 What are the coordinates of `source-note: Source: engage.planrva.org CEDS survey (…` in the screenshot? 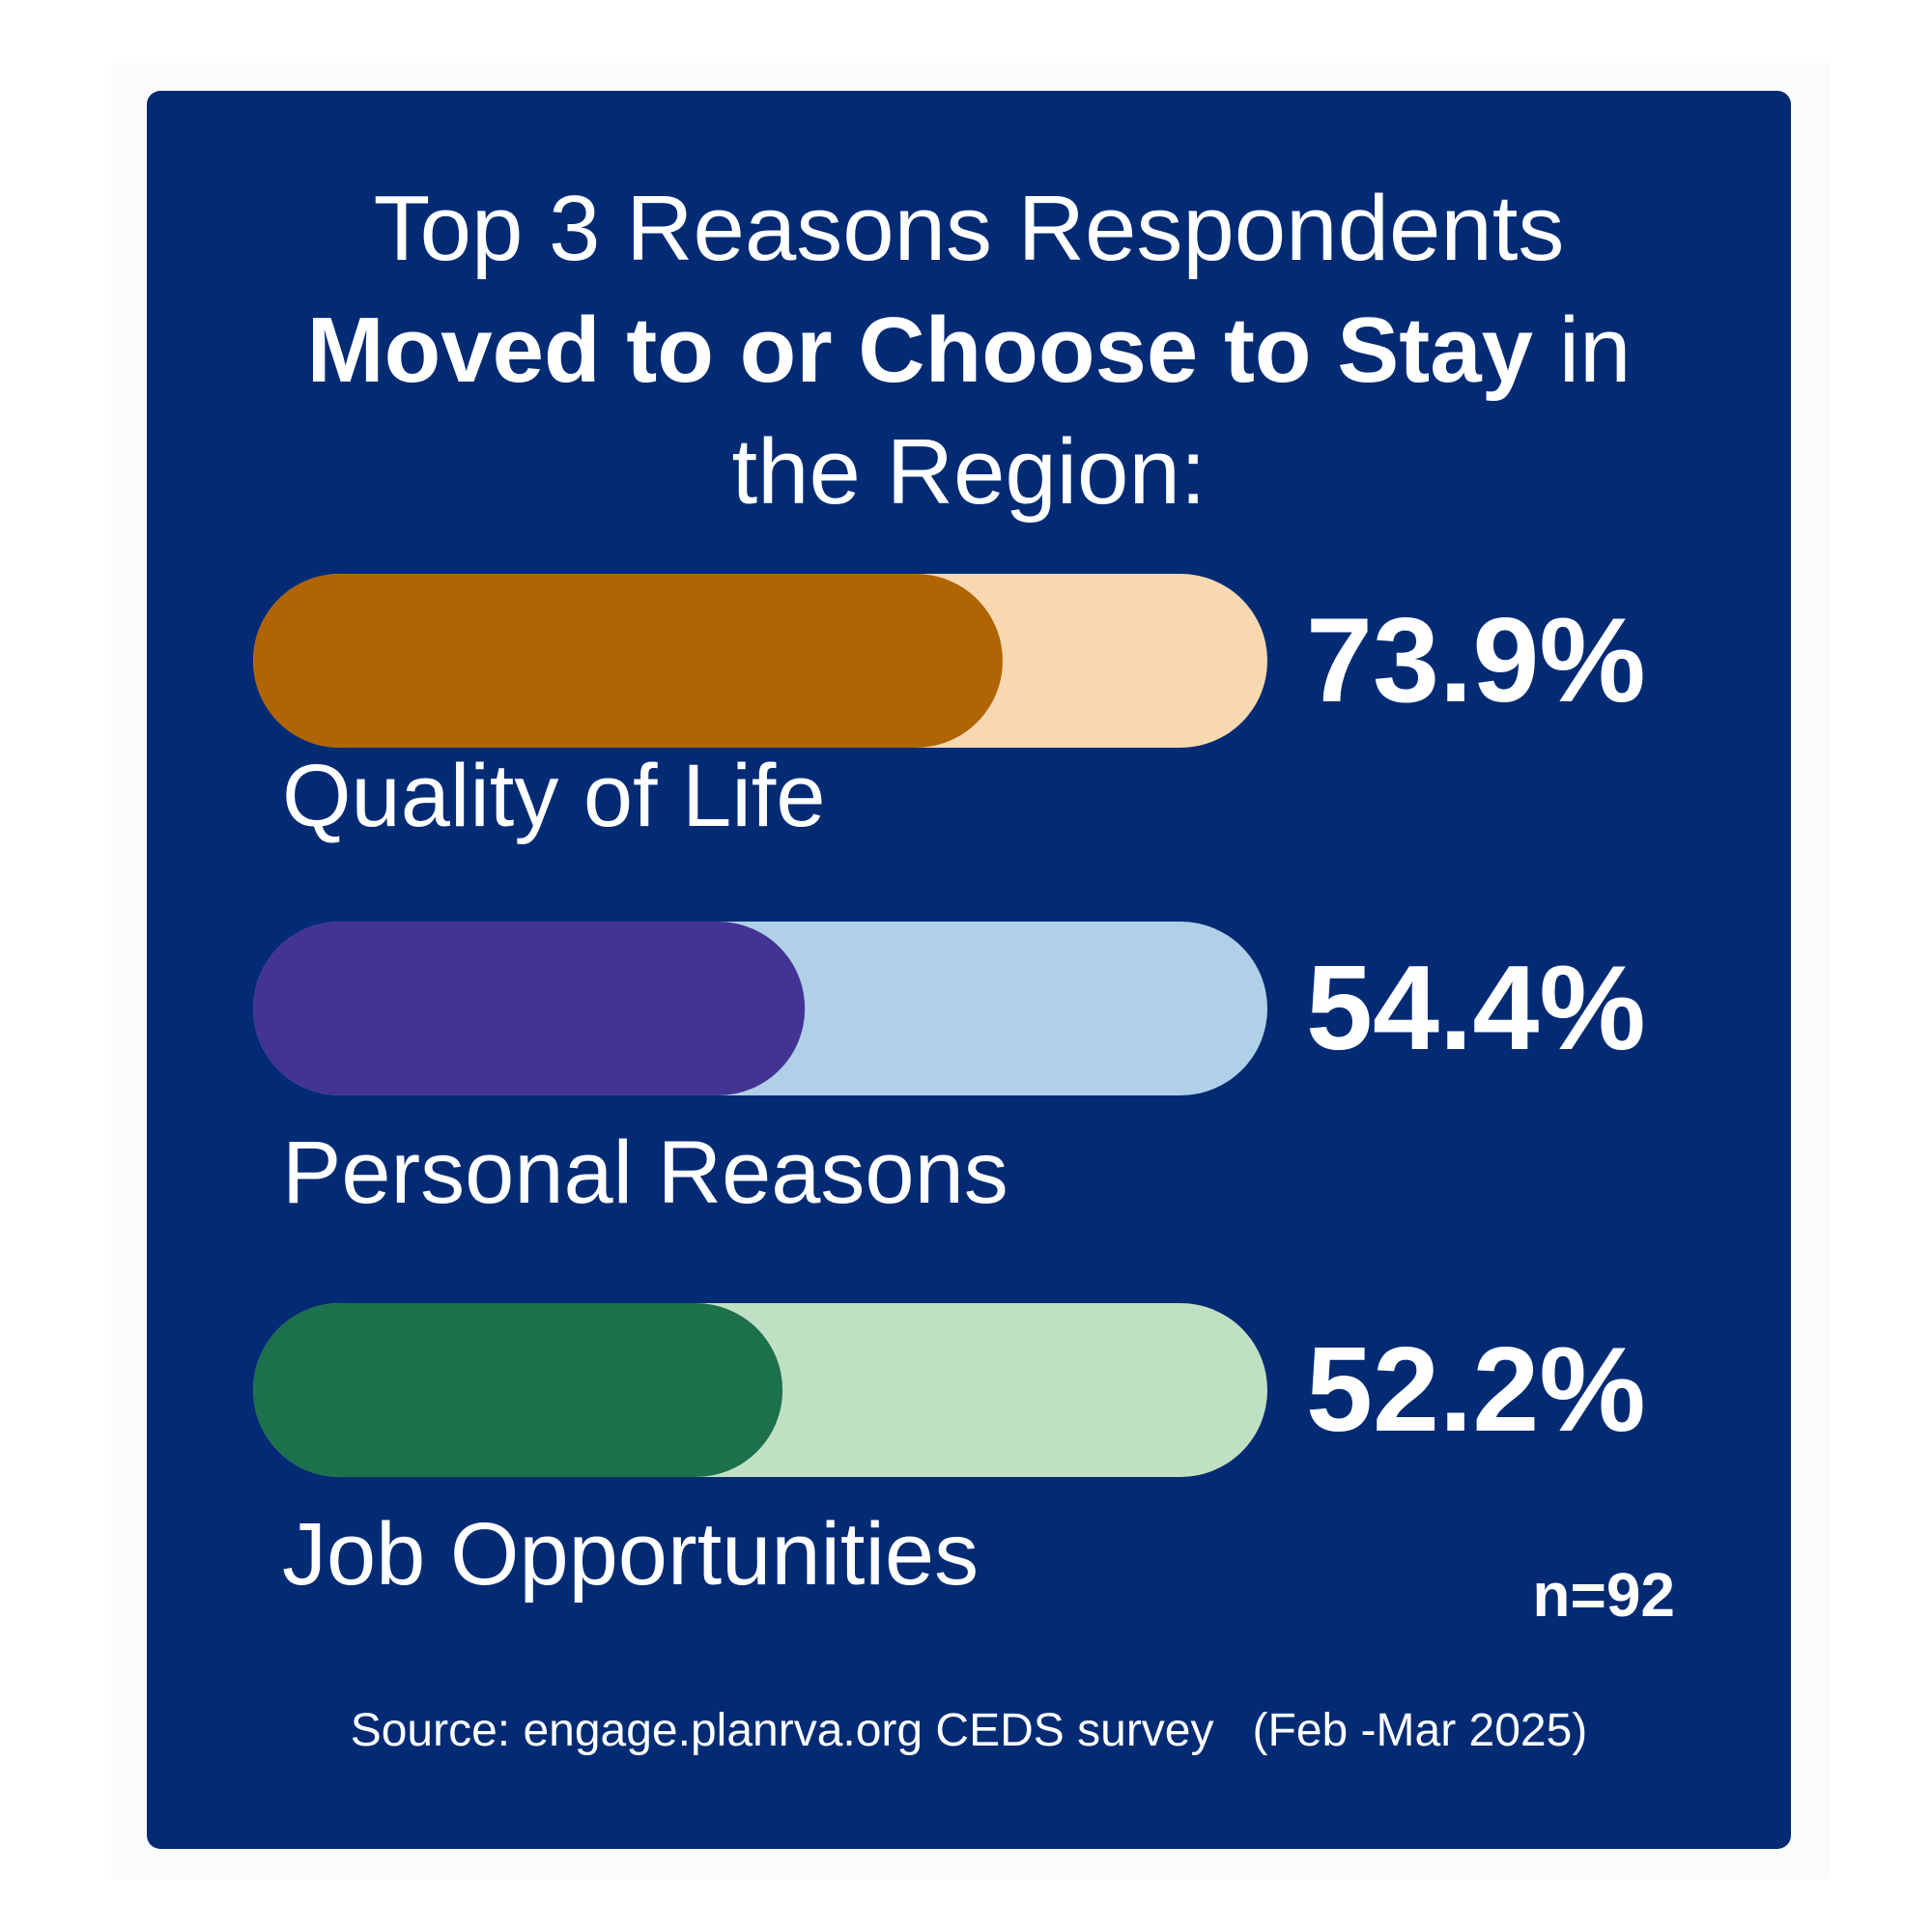 It's located at (969, 1730).